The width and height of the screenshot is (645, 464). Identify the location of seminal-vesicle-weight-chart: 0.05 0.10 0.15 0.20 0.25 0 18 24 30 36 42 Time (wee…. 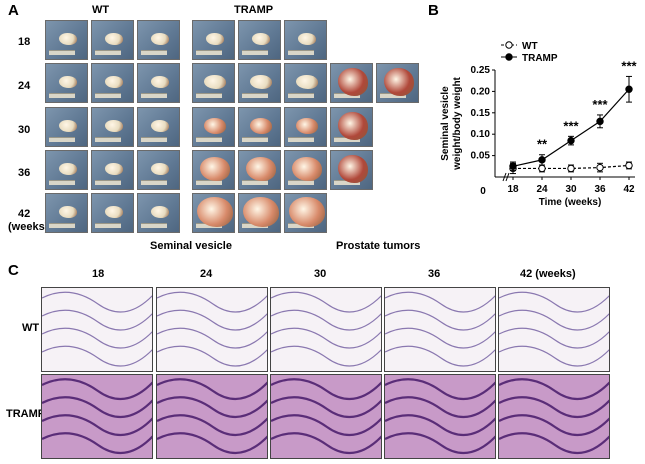
(539, 124).